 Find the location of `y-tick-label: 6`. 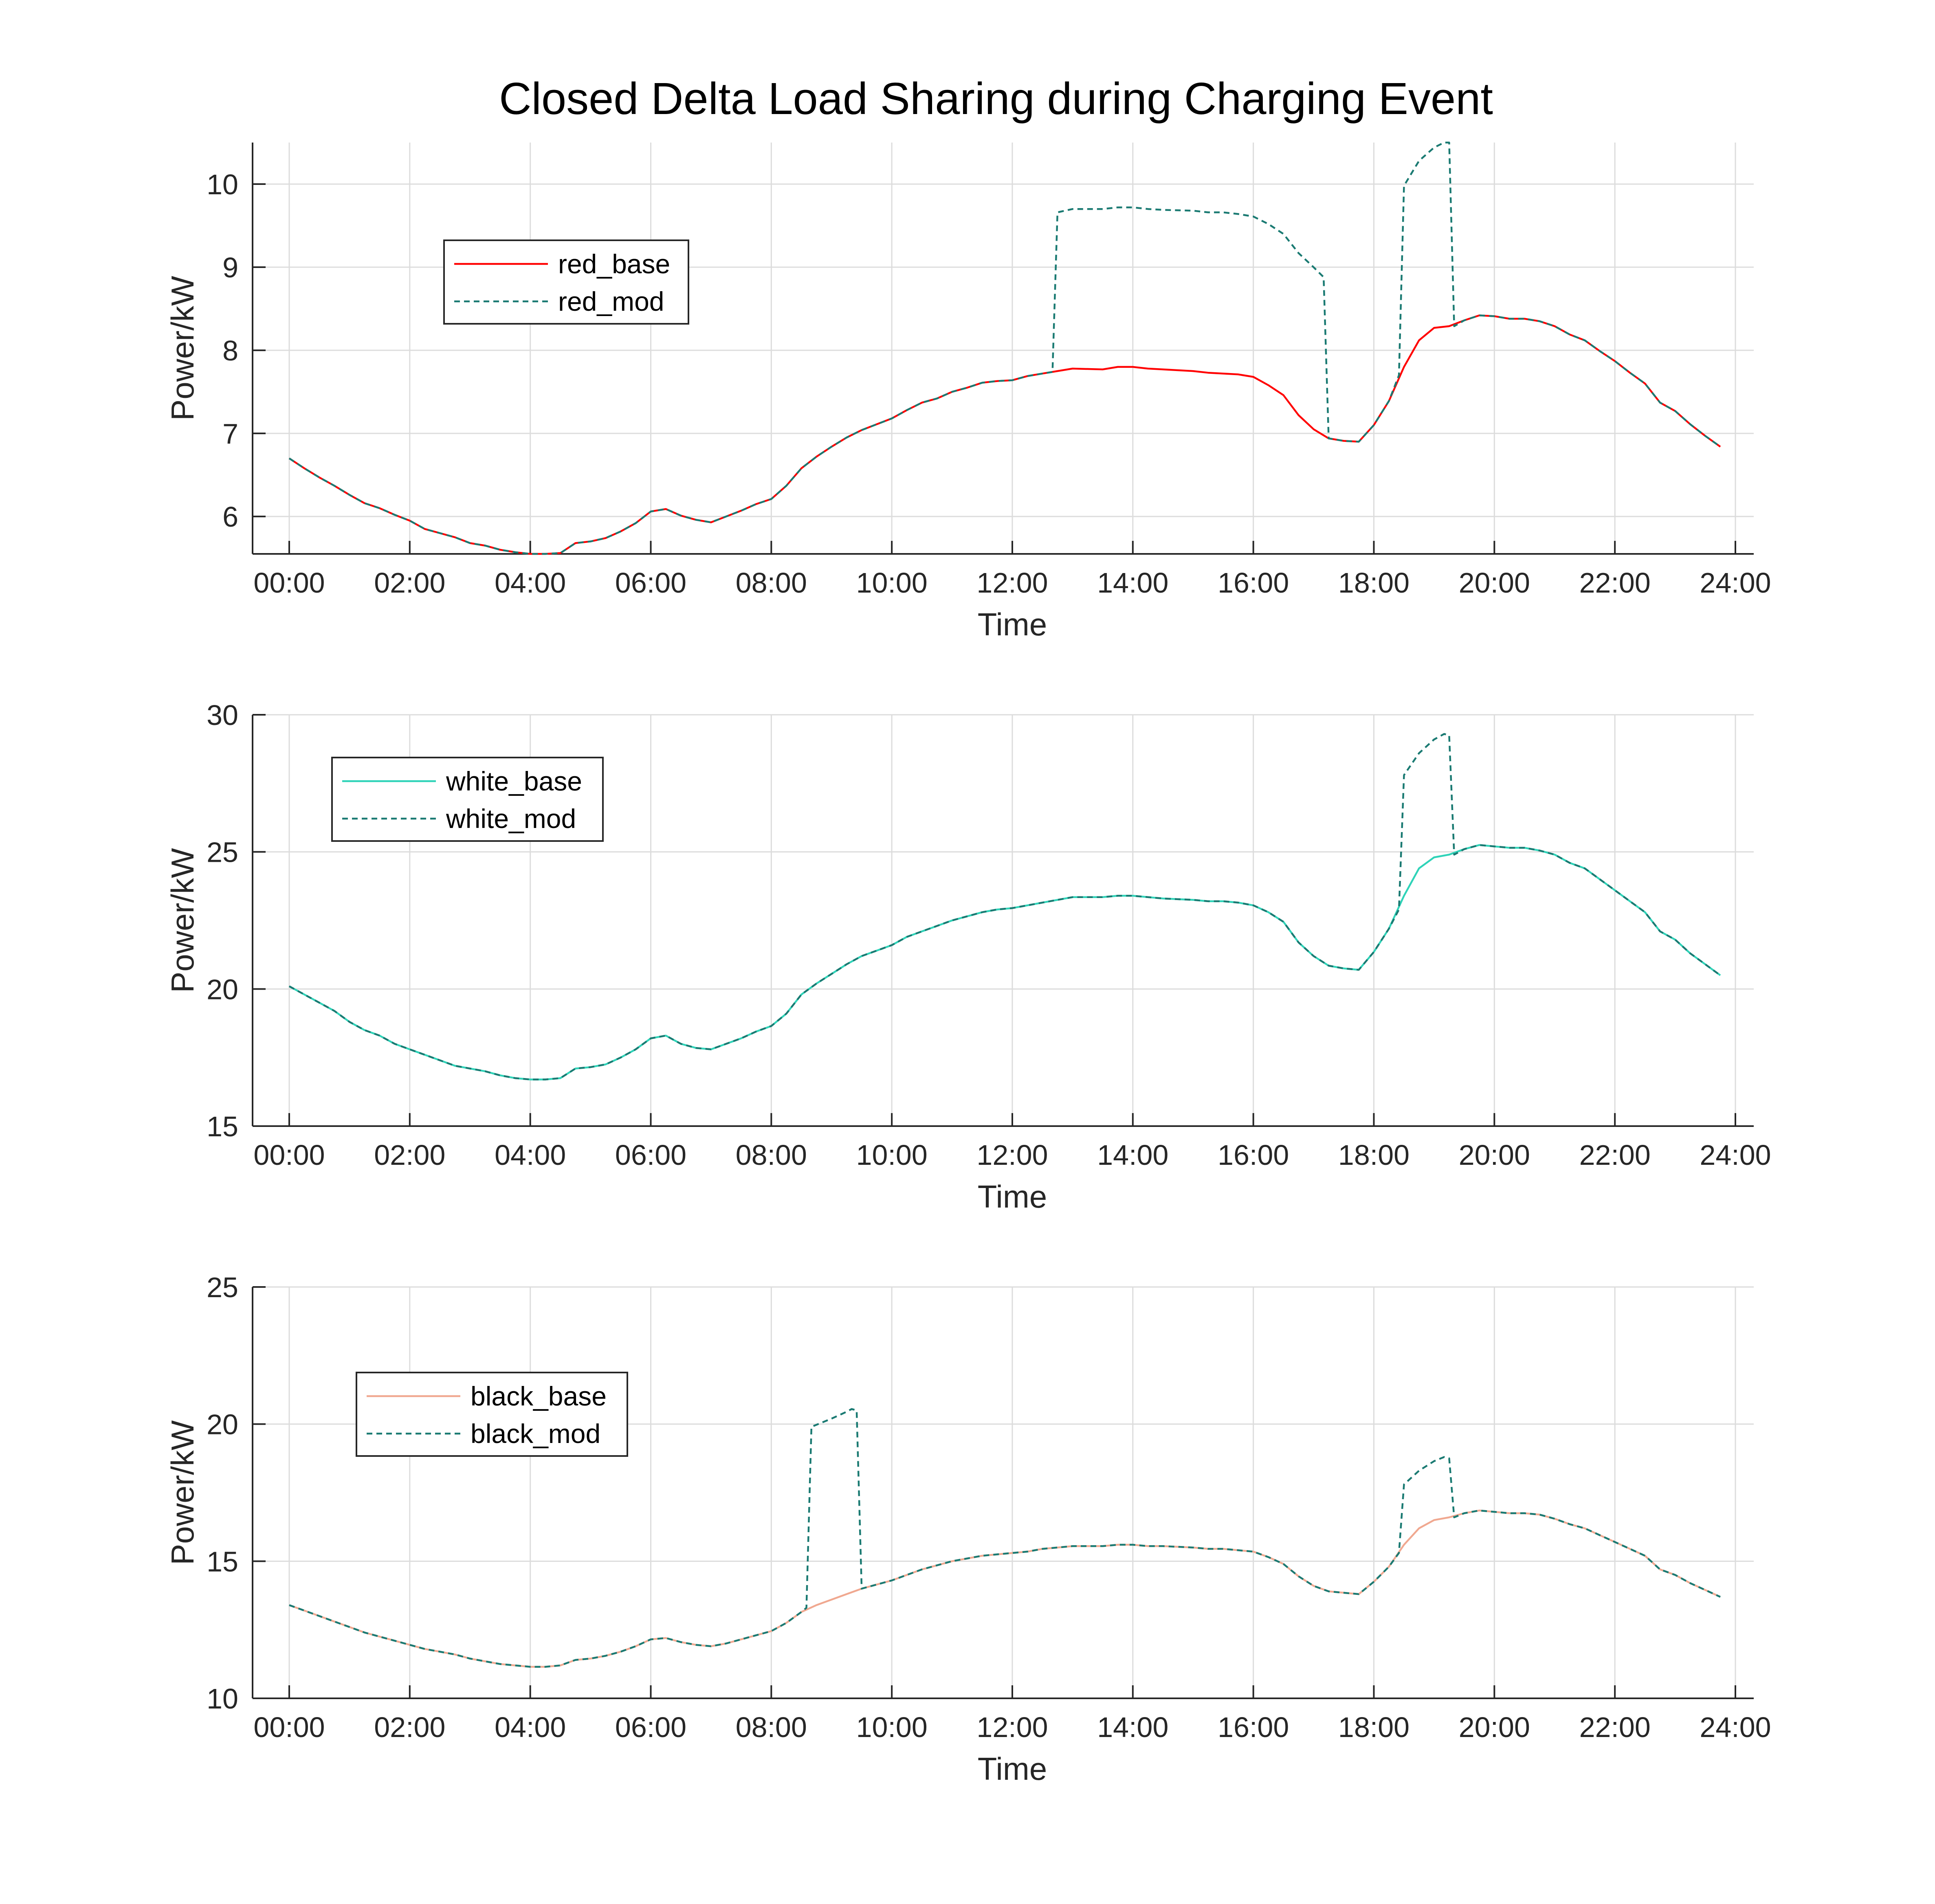

y-tick-label: 6 is located at coordinates (230, 517).